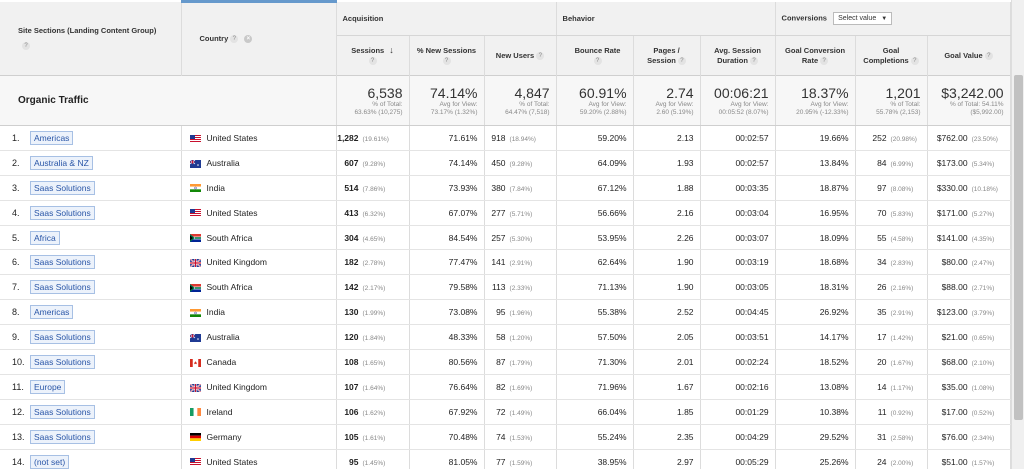 This screenshot has width=1024, height=469. Describe the element at coordinates (373, 55) in the screenshot. I see `column-header-sessions: Sessions ↓?` at that location.